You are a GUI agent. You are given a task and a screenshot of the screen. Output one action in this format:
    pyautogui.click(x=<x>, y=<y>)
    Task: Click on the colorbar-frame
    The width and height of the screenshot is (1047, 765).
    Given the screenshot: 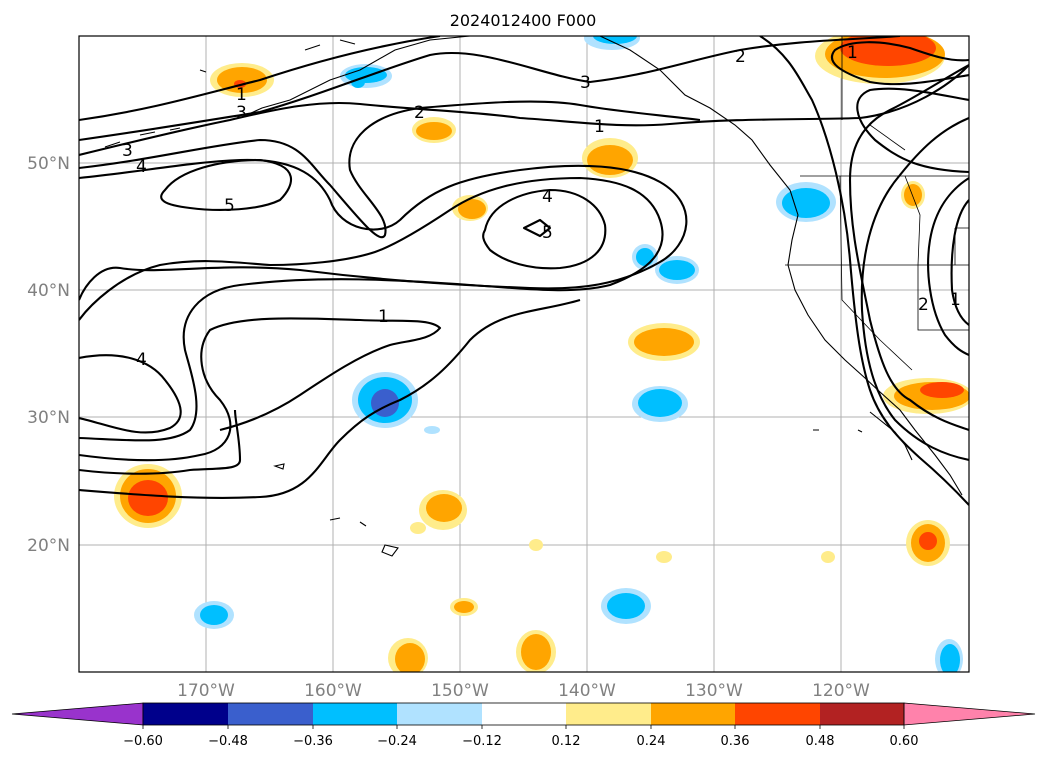 What is the action you would take?
    pyautogui.click(x=523, y=714)
    